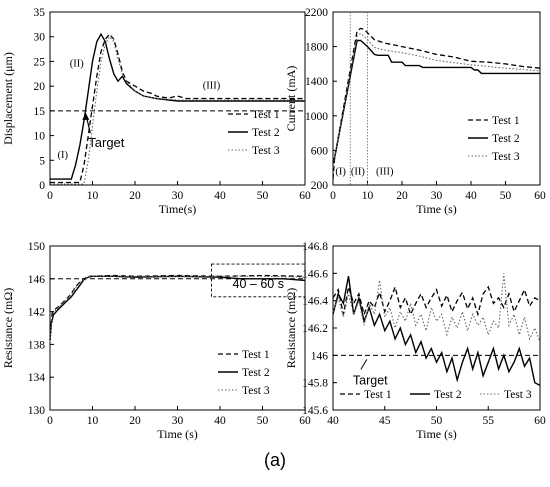  What do you see at coordinates (315, 247) in the screenshot?
I see `y-tick-label: 146.8` at bounding box center [315, 247].